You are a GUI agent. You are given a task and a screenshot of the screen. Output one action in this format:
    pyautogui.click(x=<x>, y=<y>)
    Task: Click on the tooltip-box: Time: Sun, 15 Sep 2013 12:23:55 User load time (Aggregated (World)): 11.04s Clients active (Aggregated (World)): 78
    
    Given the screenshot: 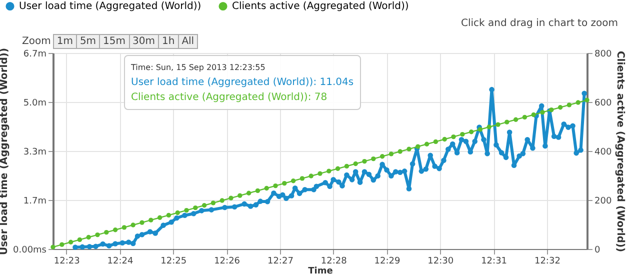 What is the action you would take?
    pyautogui.click(x=242, y=82)
    